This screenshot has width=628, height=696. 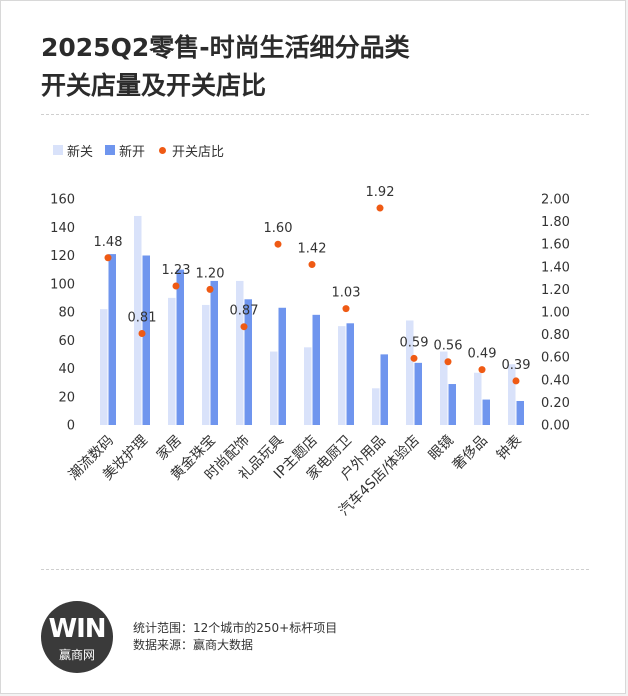 What do you see at coordinates (108, 242) in the screenshot?
I see `ratio-data-label: 1.48` at bounding box center [108, 242].